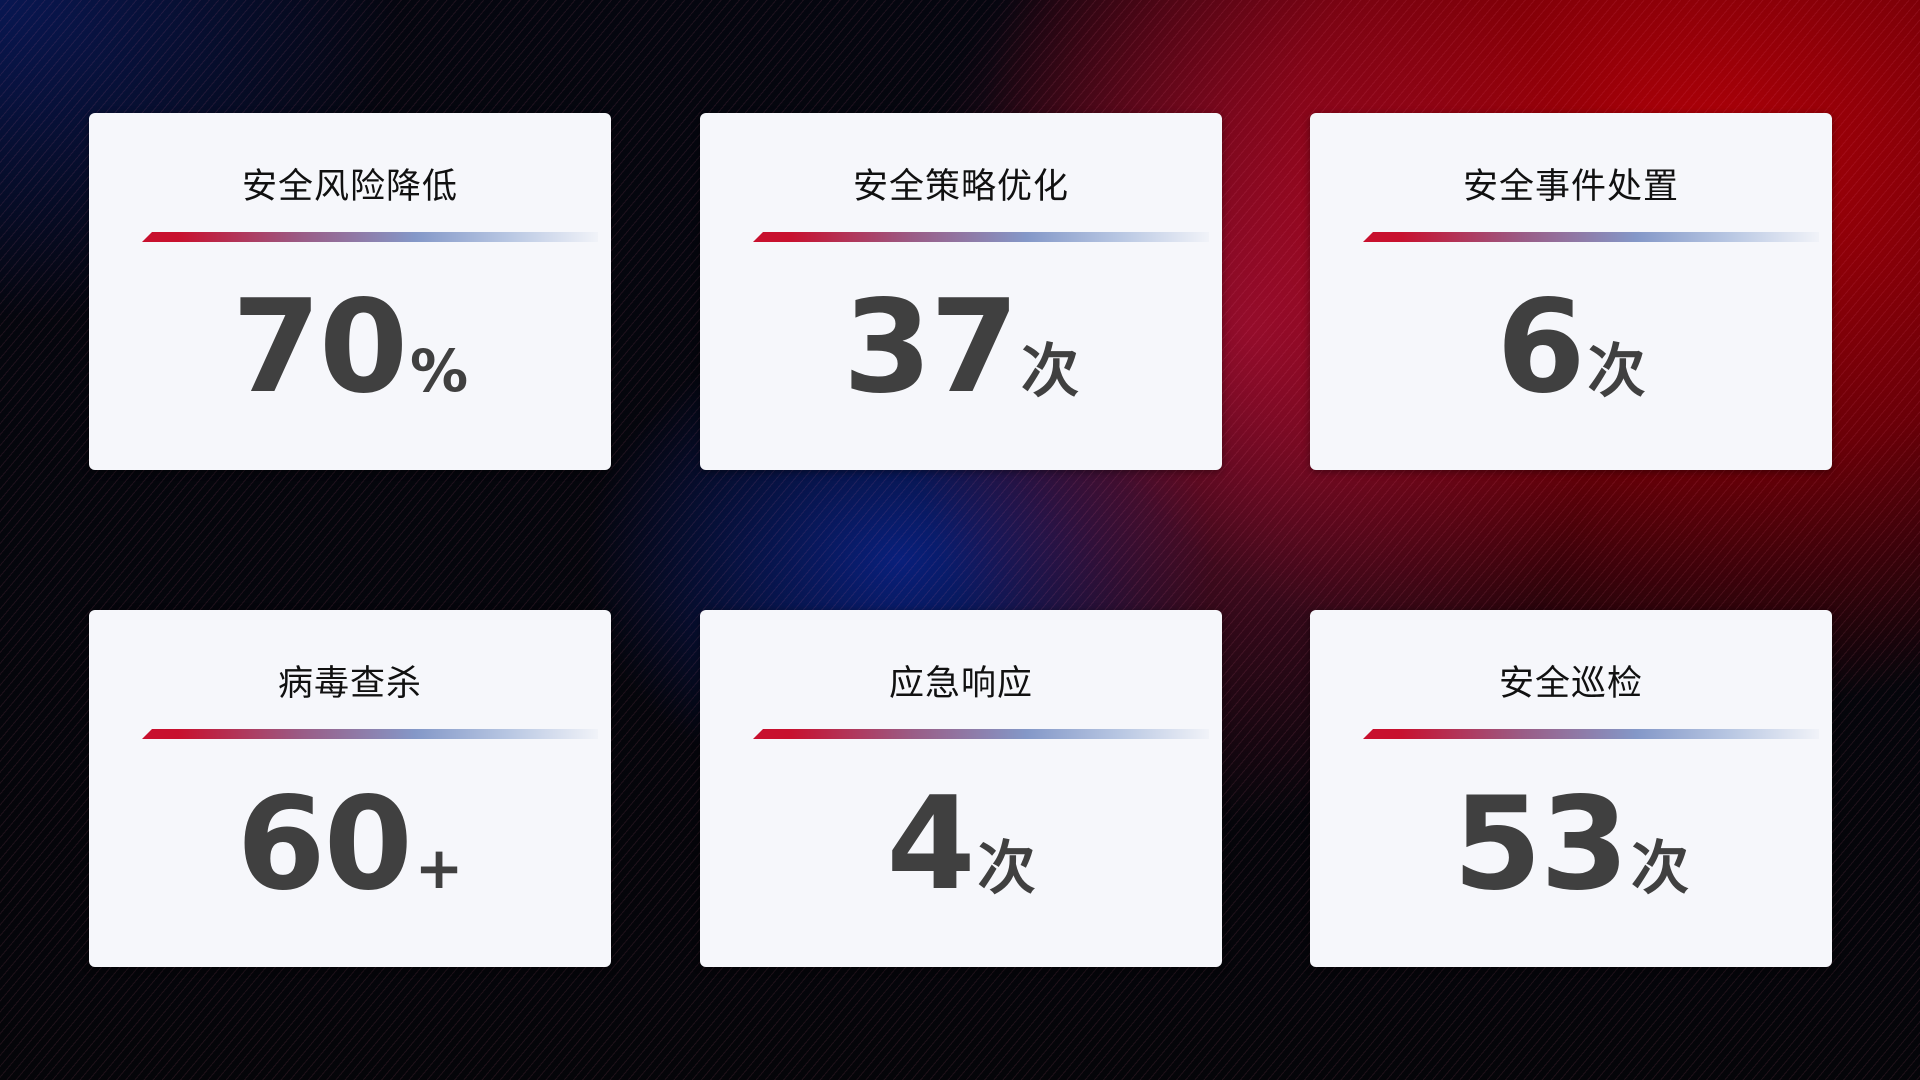 This screenshot has width=1920, height=1080. What do you see at coordinates (319, 347) in the screenshot?
I see `stat-number: 70` at bounding box center [319, 347].